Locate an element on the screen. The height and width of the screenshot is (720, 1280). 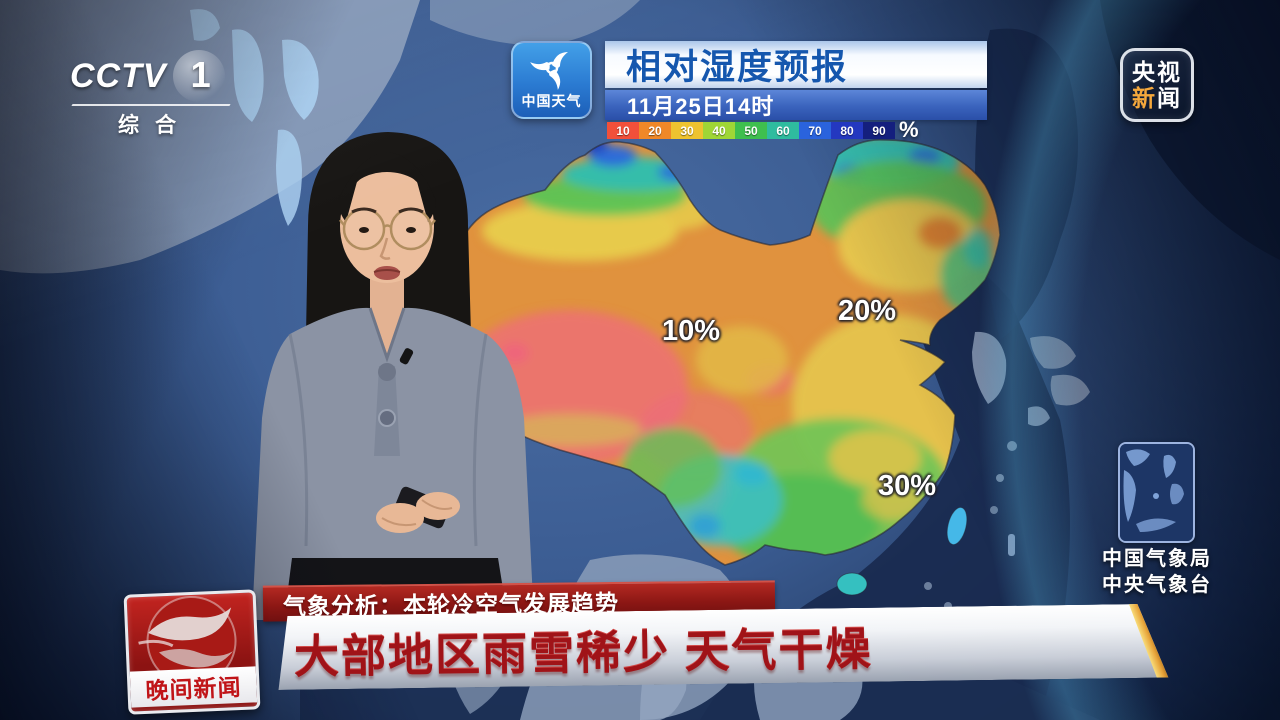
map-label-30pct: 30% is located at coordinates (907, 486).